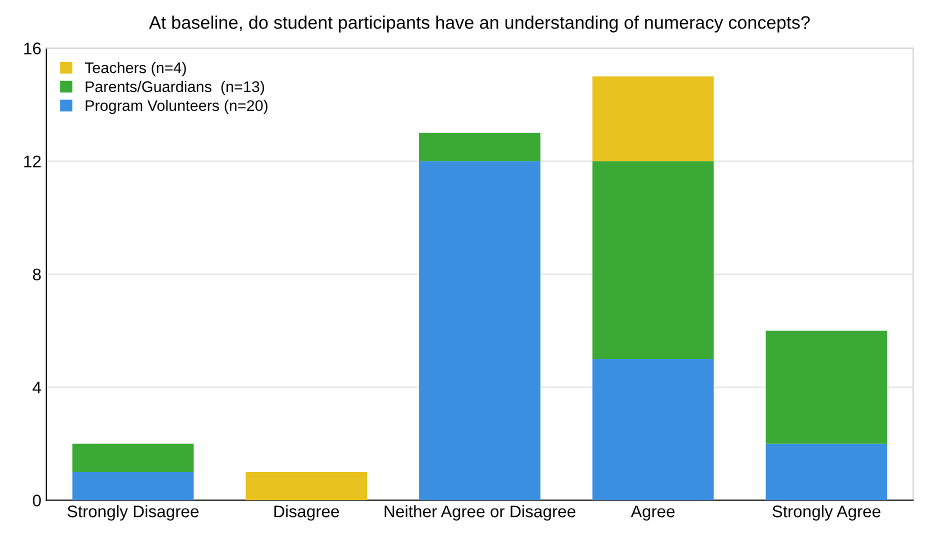  Describe the element at coordinates (479, 24) in the screenshot. I see `chart-title: At baseline, do student participants have an understanding of numeracy concepts?` at that location.